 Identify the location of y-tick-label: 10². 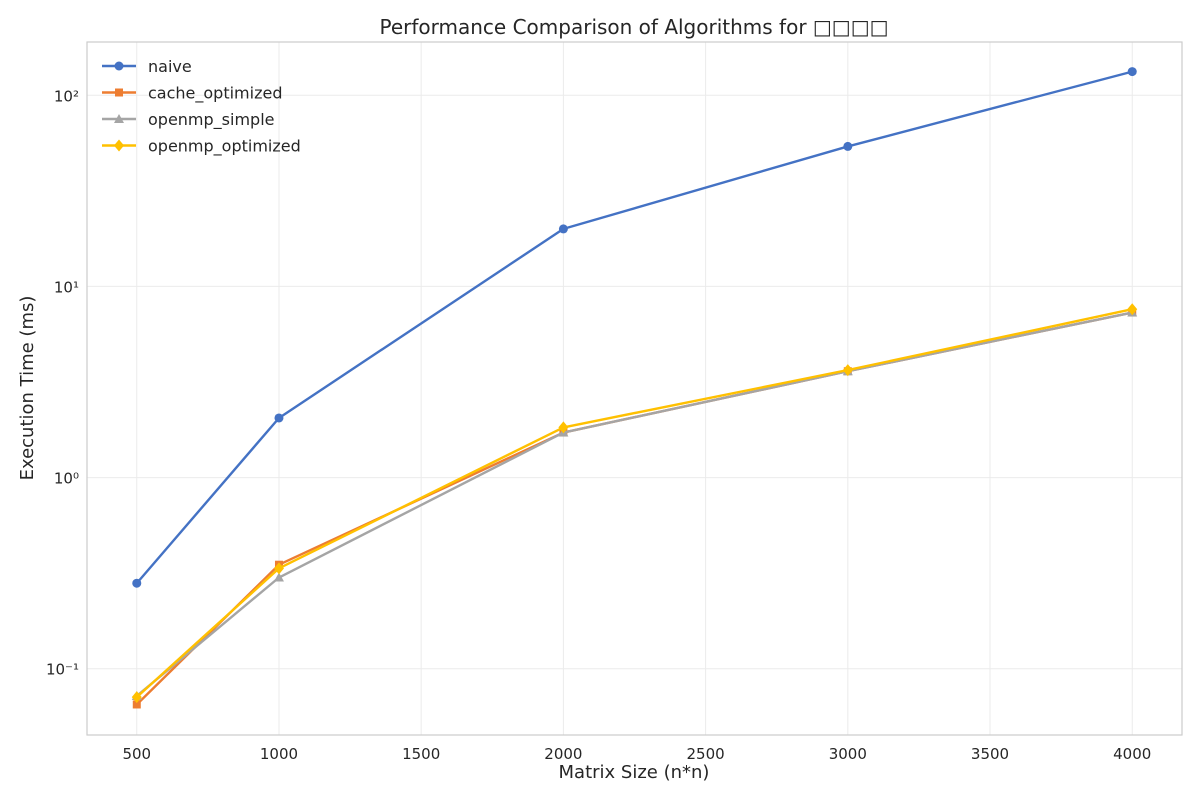
(66, 96).